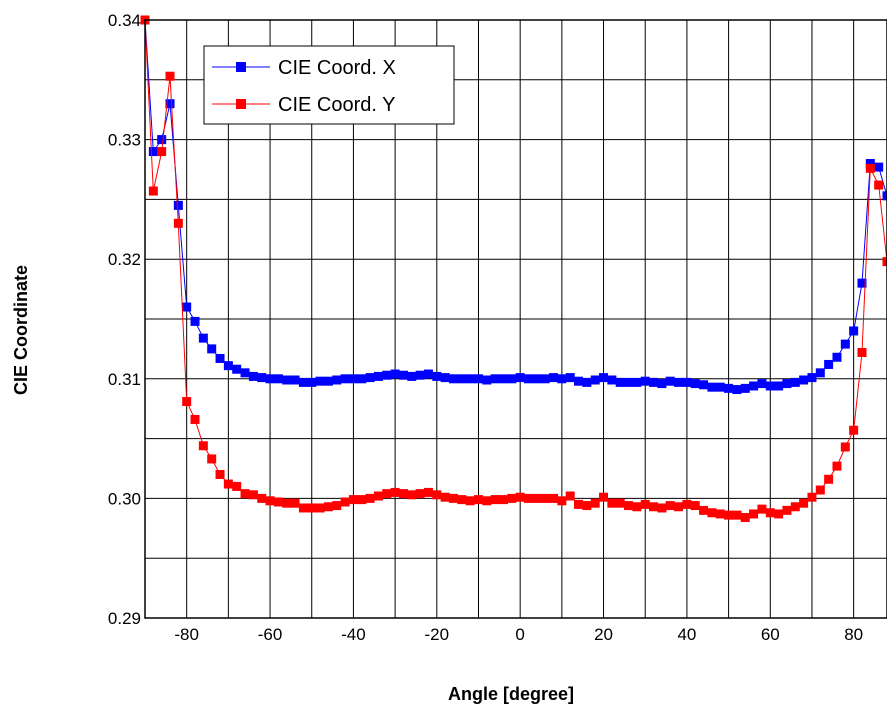 The image size is (887, 710). I want to click on y-tick-label: 0.32, so click(124, 259).